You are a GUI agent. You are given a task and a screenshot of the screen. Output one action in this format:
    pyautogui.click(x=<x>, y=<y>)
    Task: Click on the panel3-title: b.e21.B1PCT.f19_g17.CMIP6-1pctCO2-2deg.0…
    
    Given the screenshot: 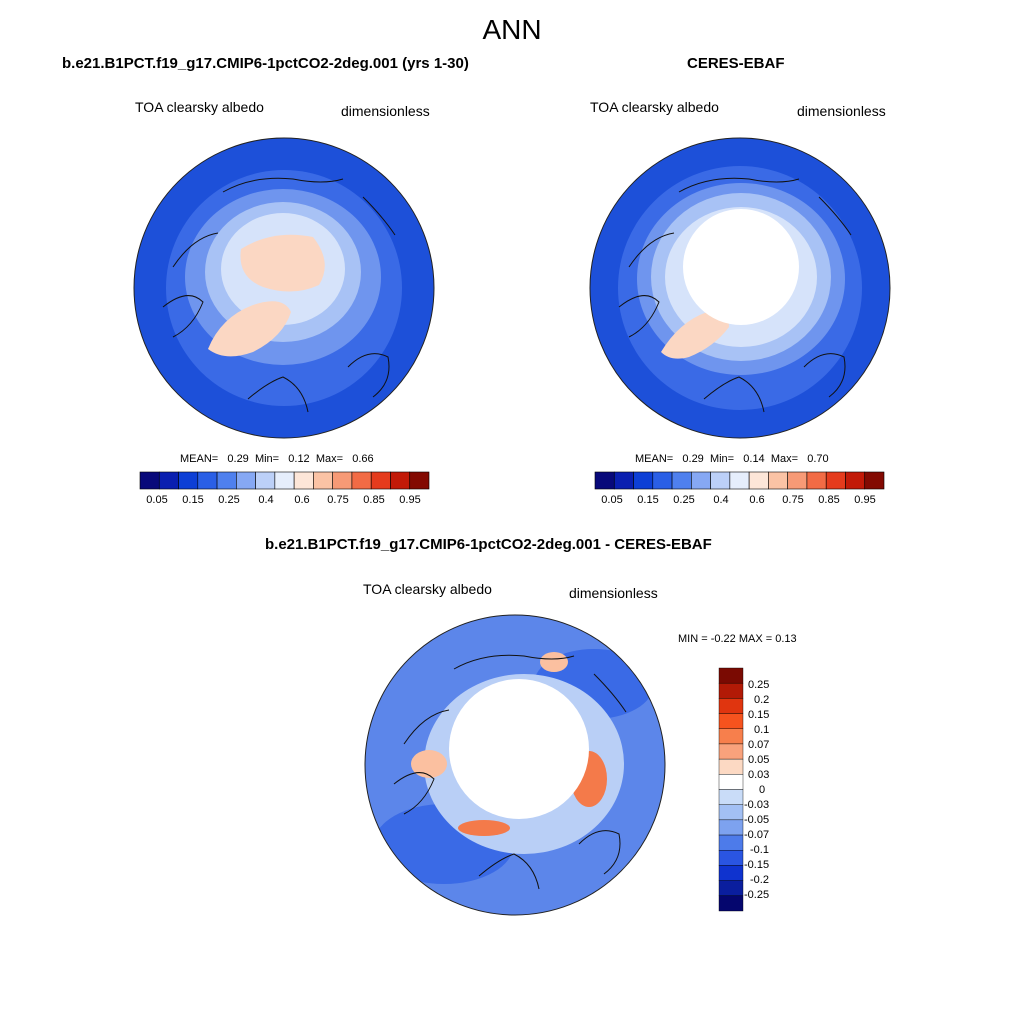 What is the action you would take?
    pyautogui.click(x=488, y=544)
    